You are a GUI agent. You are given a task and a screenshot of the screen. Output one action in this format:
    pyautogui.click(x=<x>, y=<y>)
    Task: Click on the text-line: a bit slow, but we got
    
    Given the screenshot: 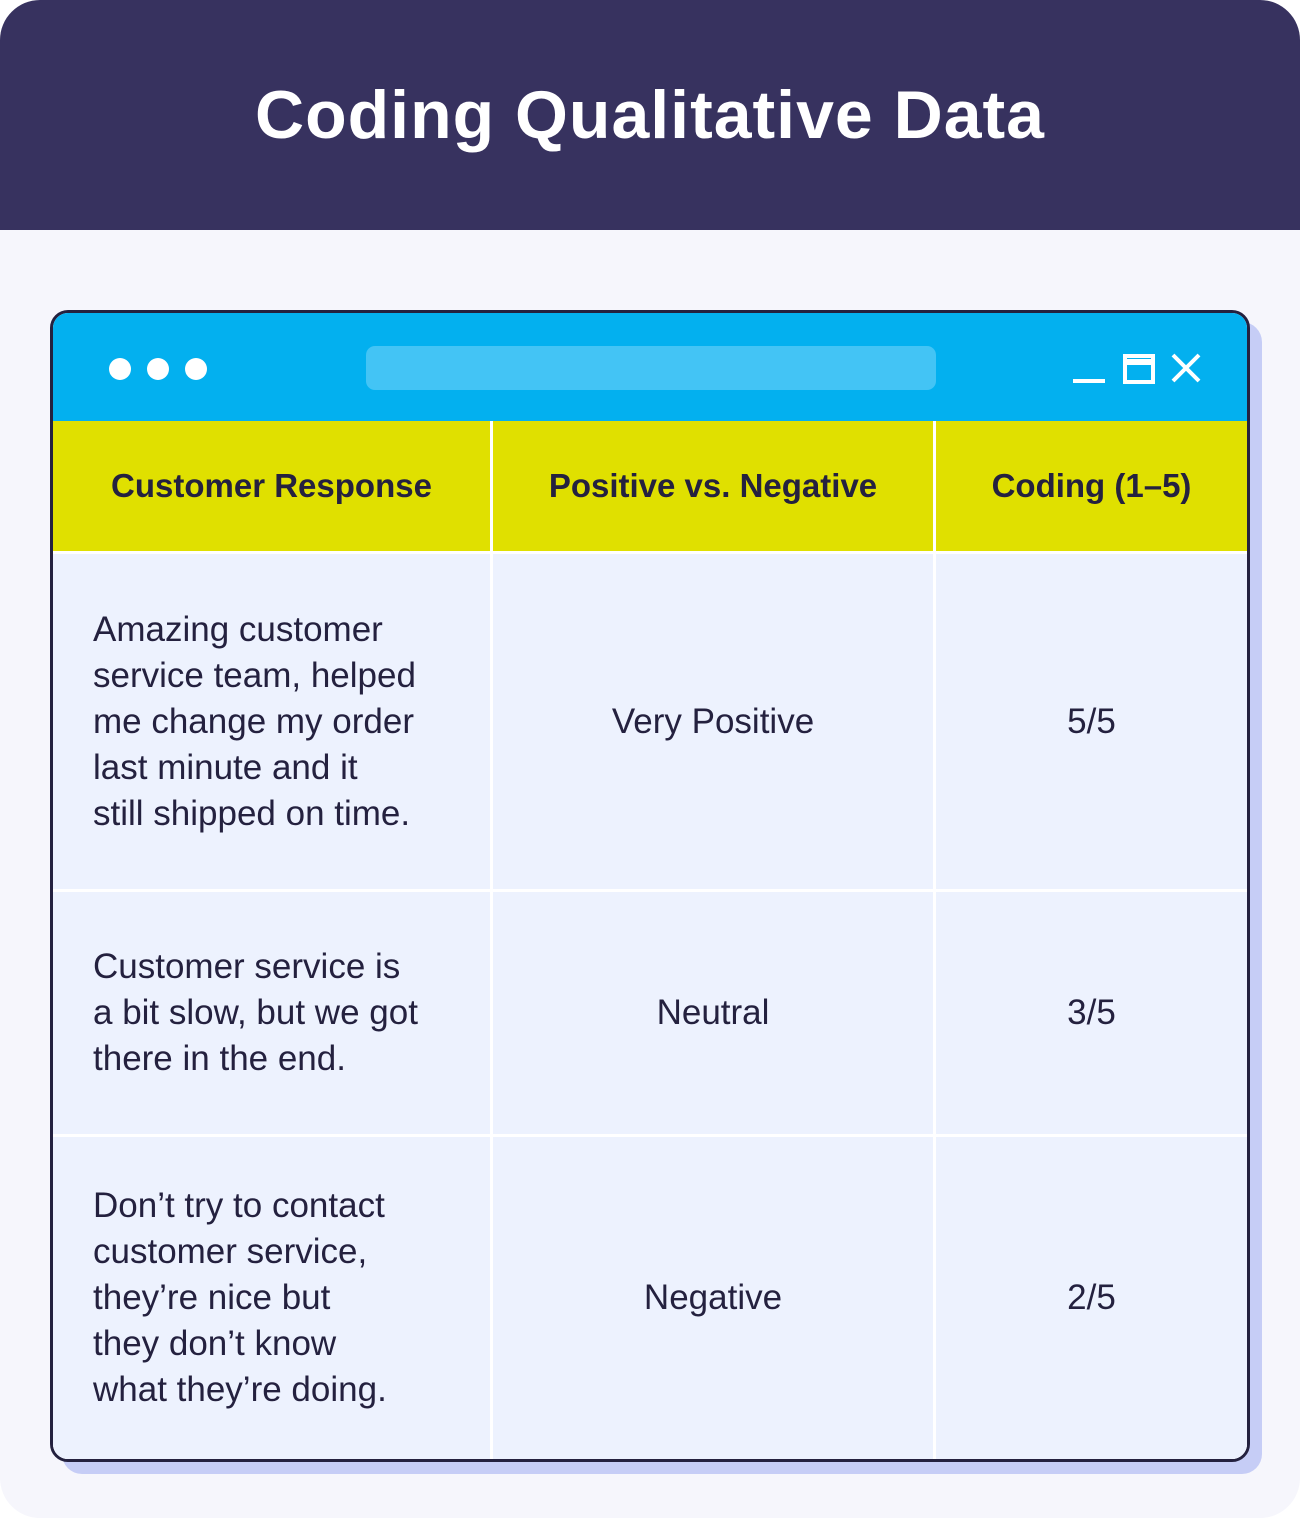 What is the action you would take?
    pyautogui.click(x=255, y=1012)
    